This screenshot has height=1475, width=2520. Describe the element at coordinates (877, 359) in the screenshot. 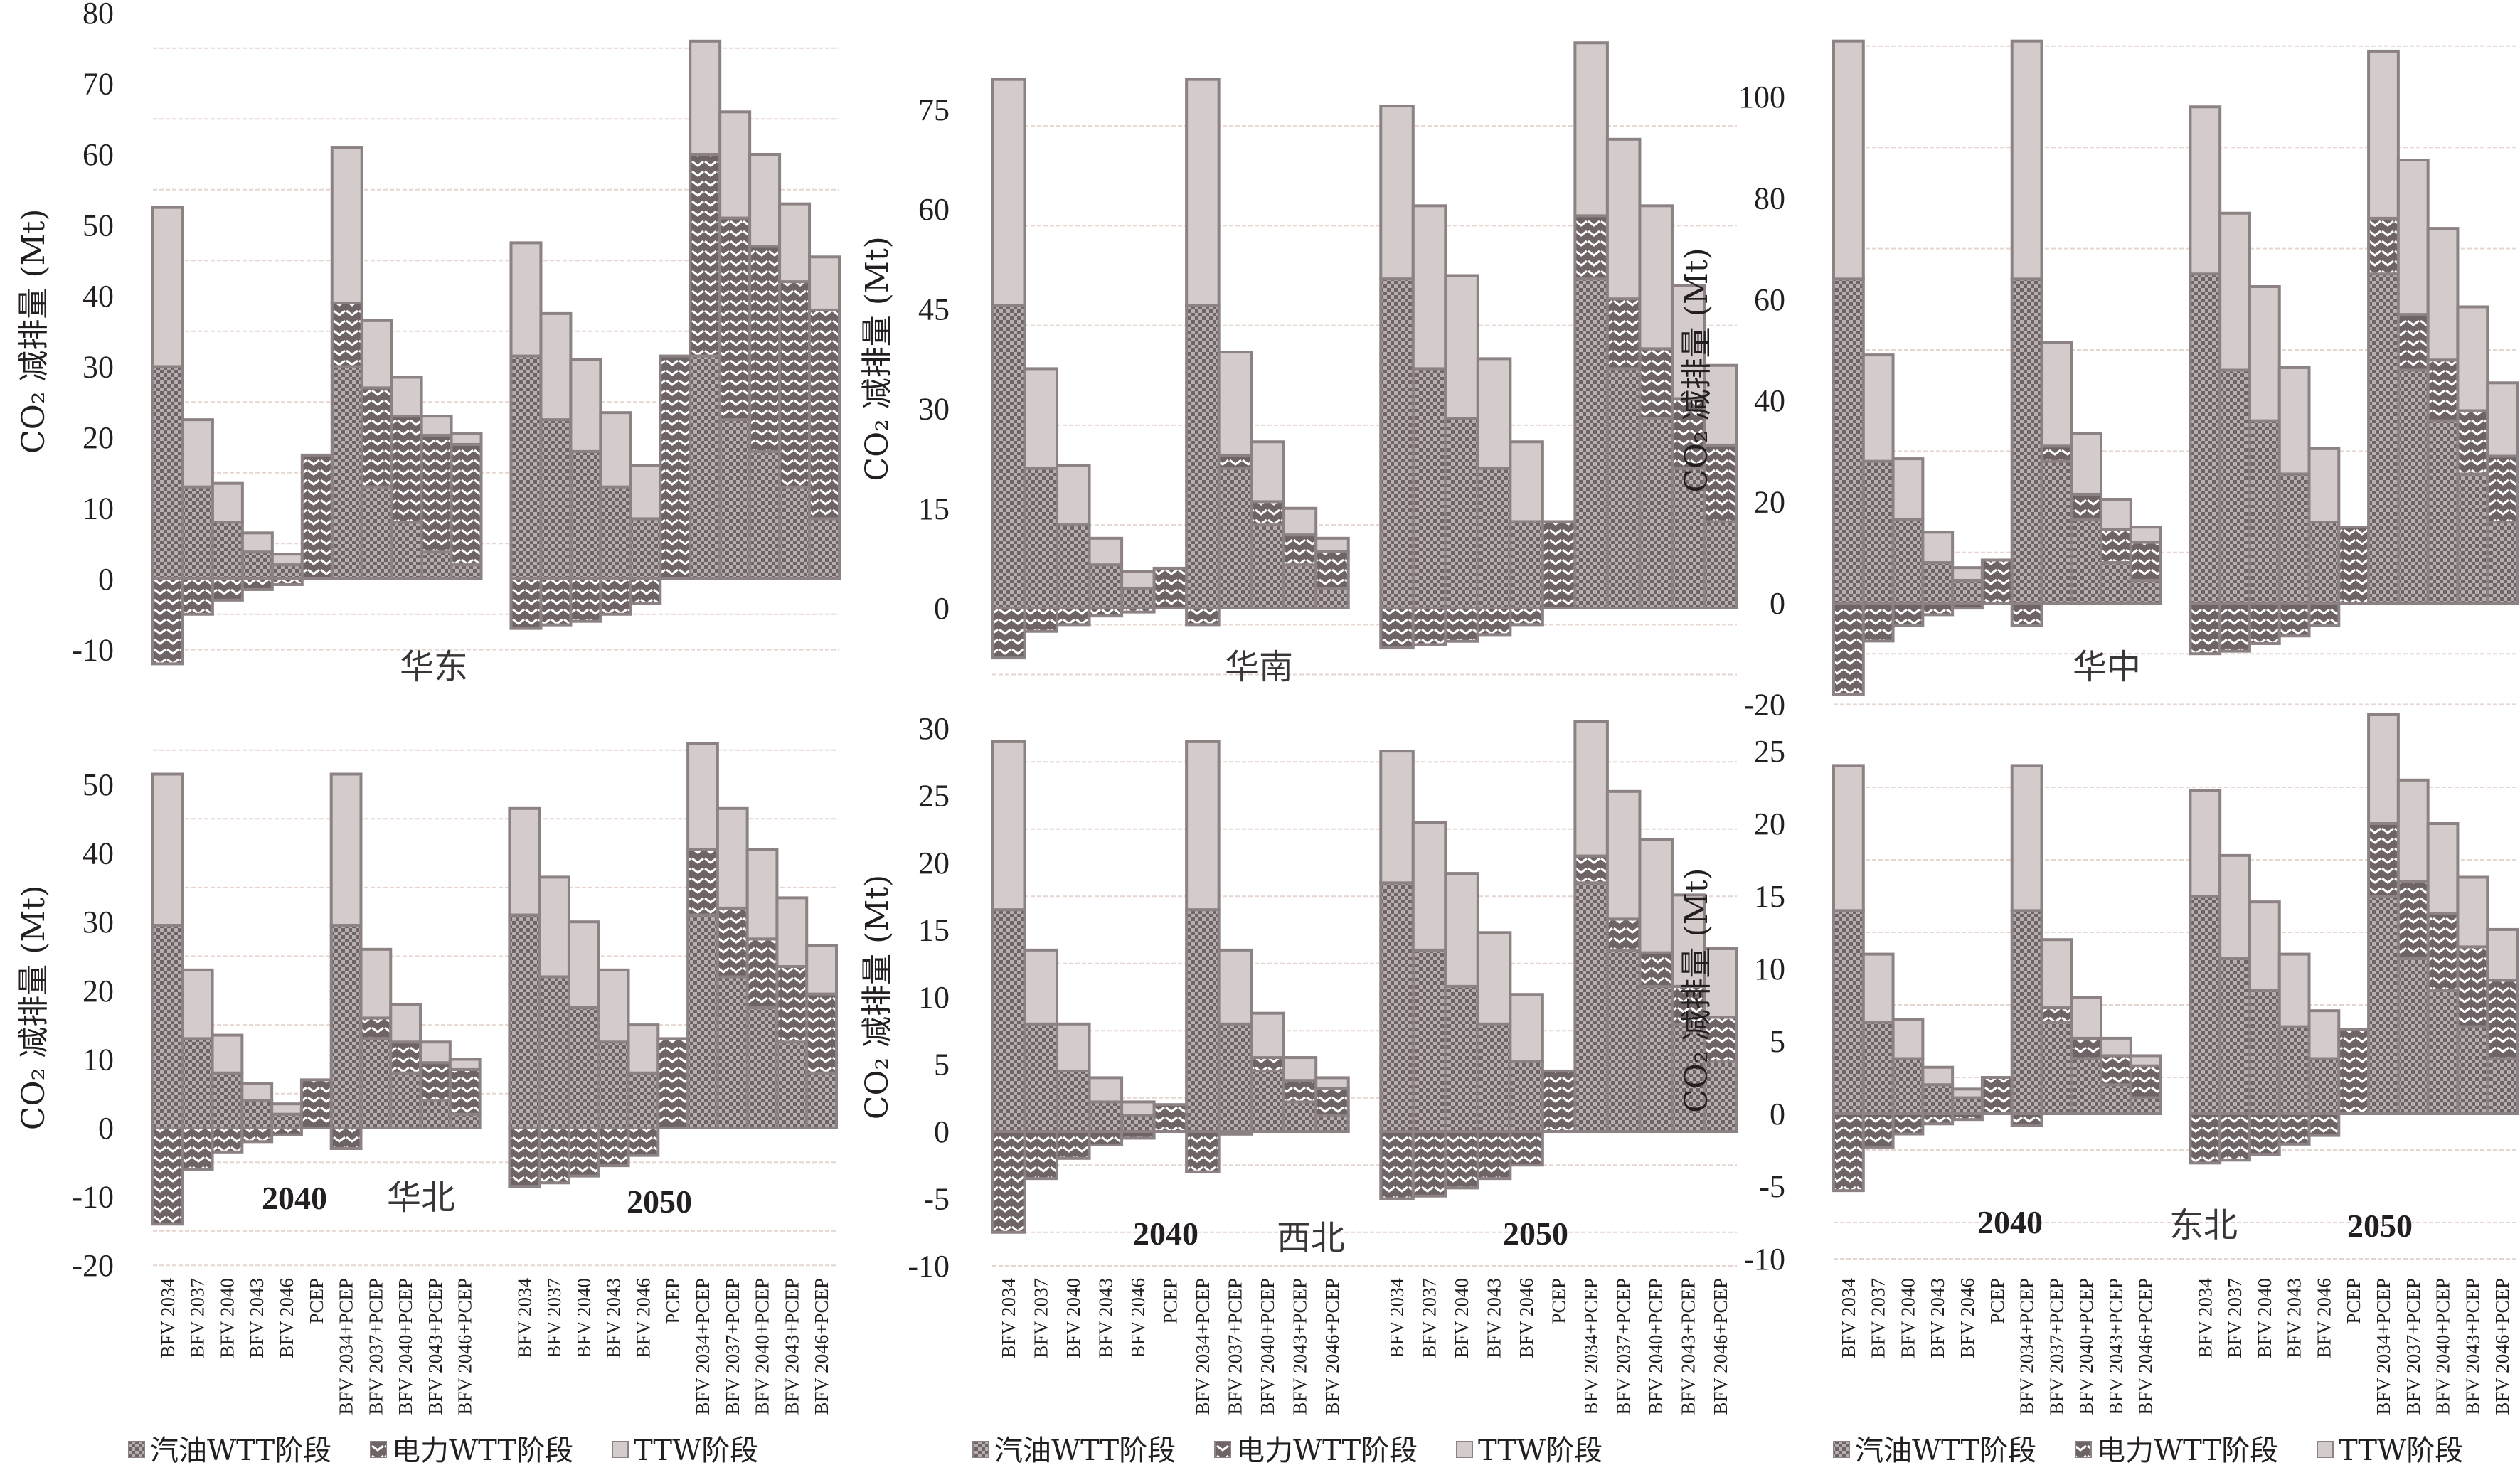

I see `y-axis-title: CO₂ 减排量 (Mt)` at that location.